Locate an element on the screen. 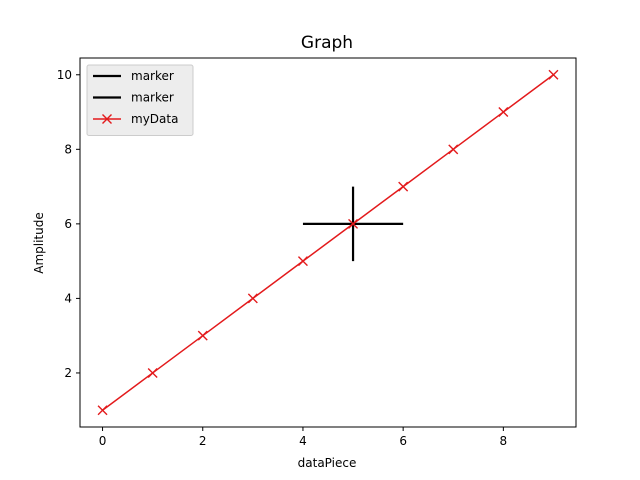 Image resolution: width=640 pixels, height=480 pixels. x-tick-label: 2 is located at coordinates (203, 441).